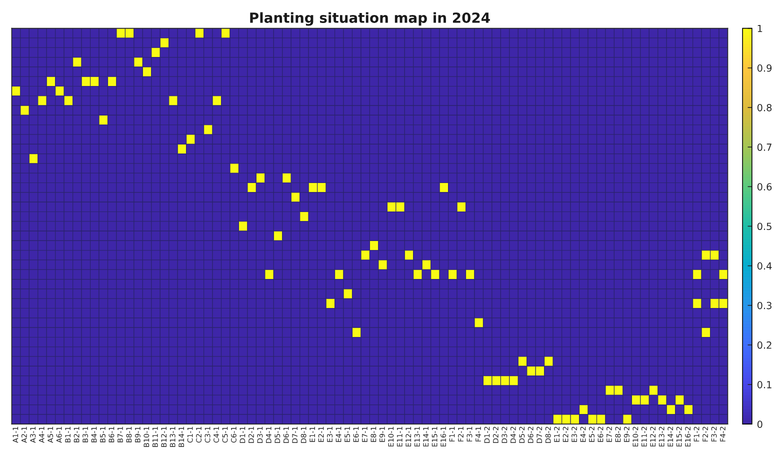 The height and width of the screenshot is (457, 780). What do you see at coordinates (764, 306) in the screenshot?
I see `color-bar-label: 0.3` at bounding box center [764, 306].